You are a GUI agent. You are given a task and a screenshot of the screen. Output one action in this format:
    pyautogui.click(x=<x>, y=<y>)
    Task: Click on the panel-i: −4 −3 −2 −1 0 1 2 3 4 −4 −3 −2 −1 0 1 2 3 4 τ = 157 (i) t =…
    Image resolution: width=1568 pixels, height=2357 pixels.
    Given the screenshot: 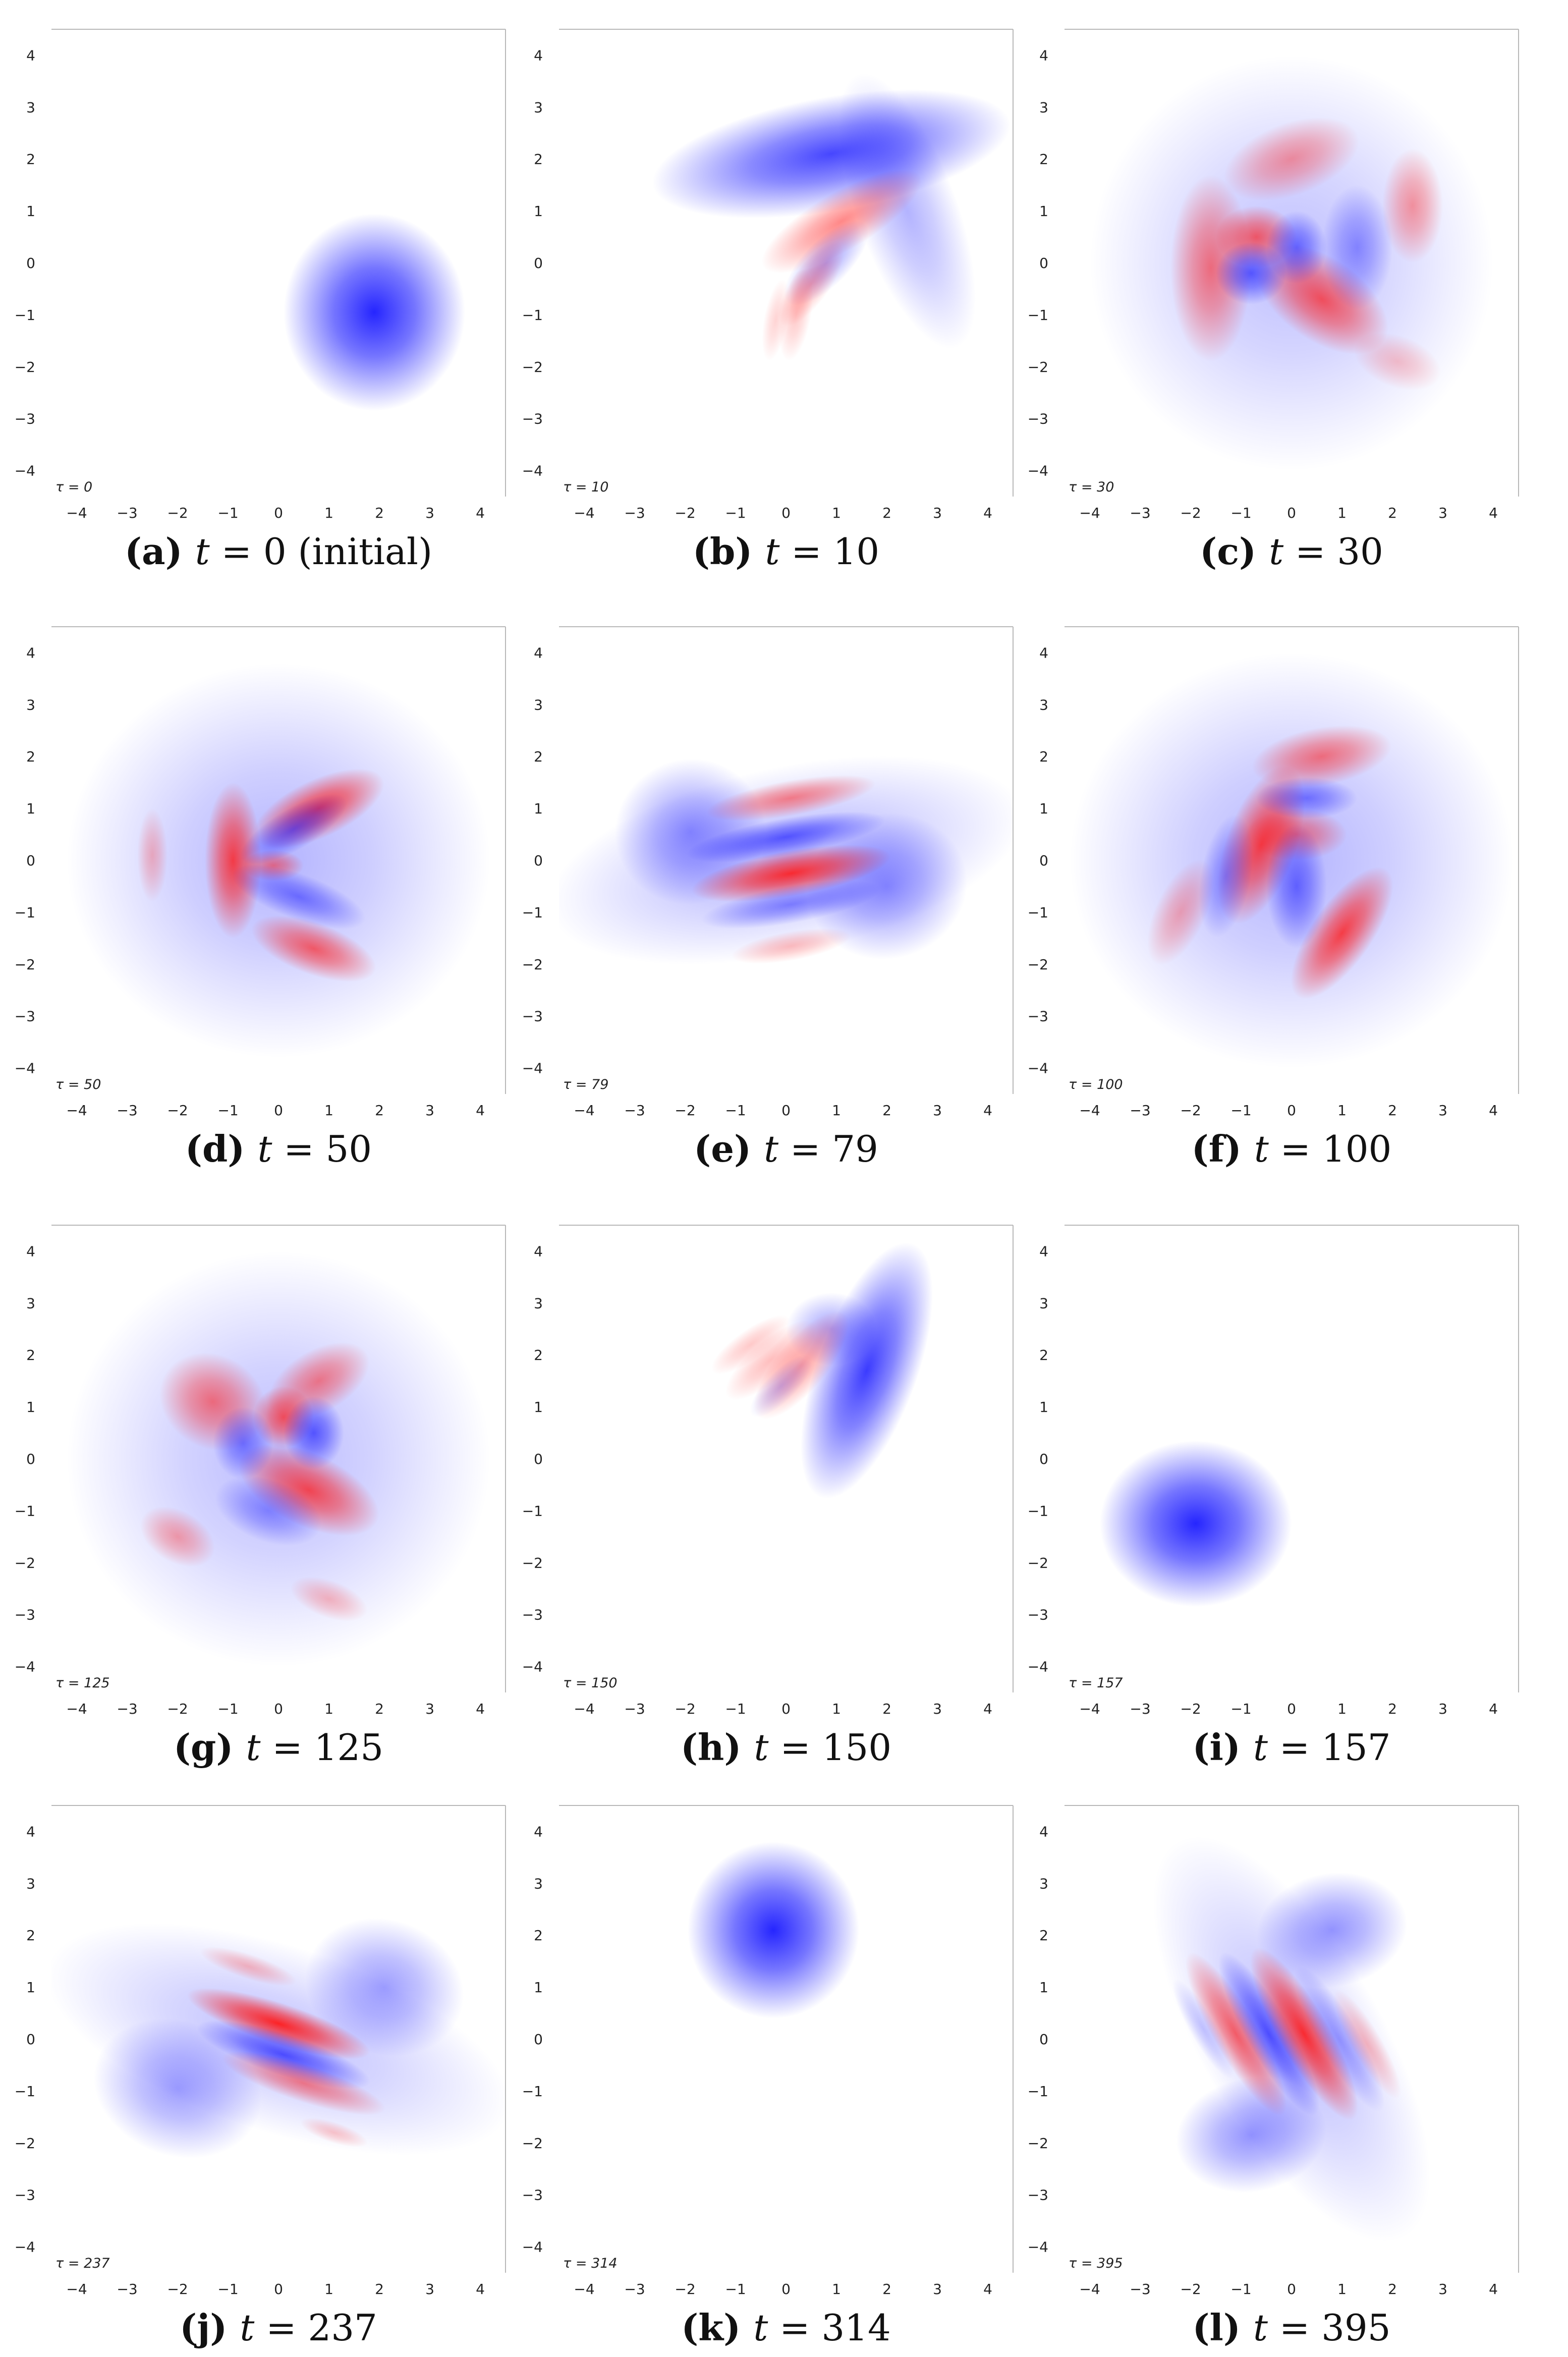 What is the action you would take?
    pyautogui.click(x=1273, y=1497)
    